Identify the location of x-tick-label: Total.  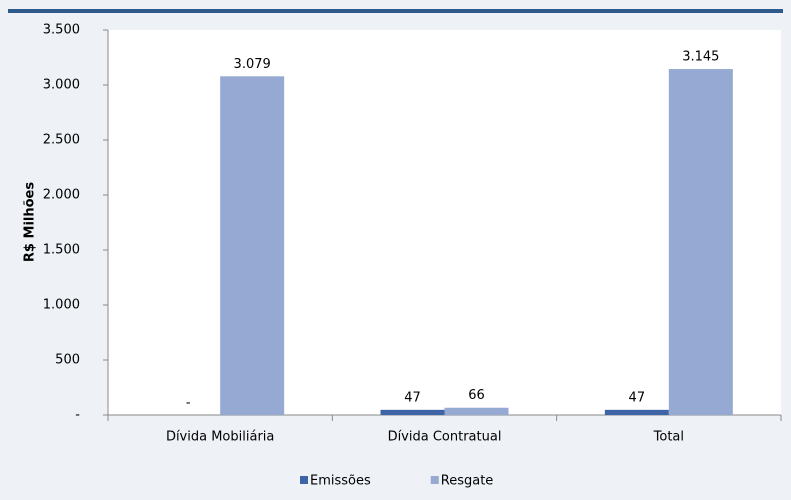
(668, 437).